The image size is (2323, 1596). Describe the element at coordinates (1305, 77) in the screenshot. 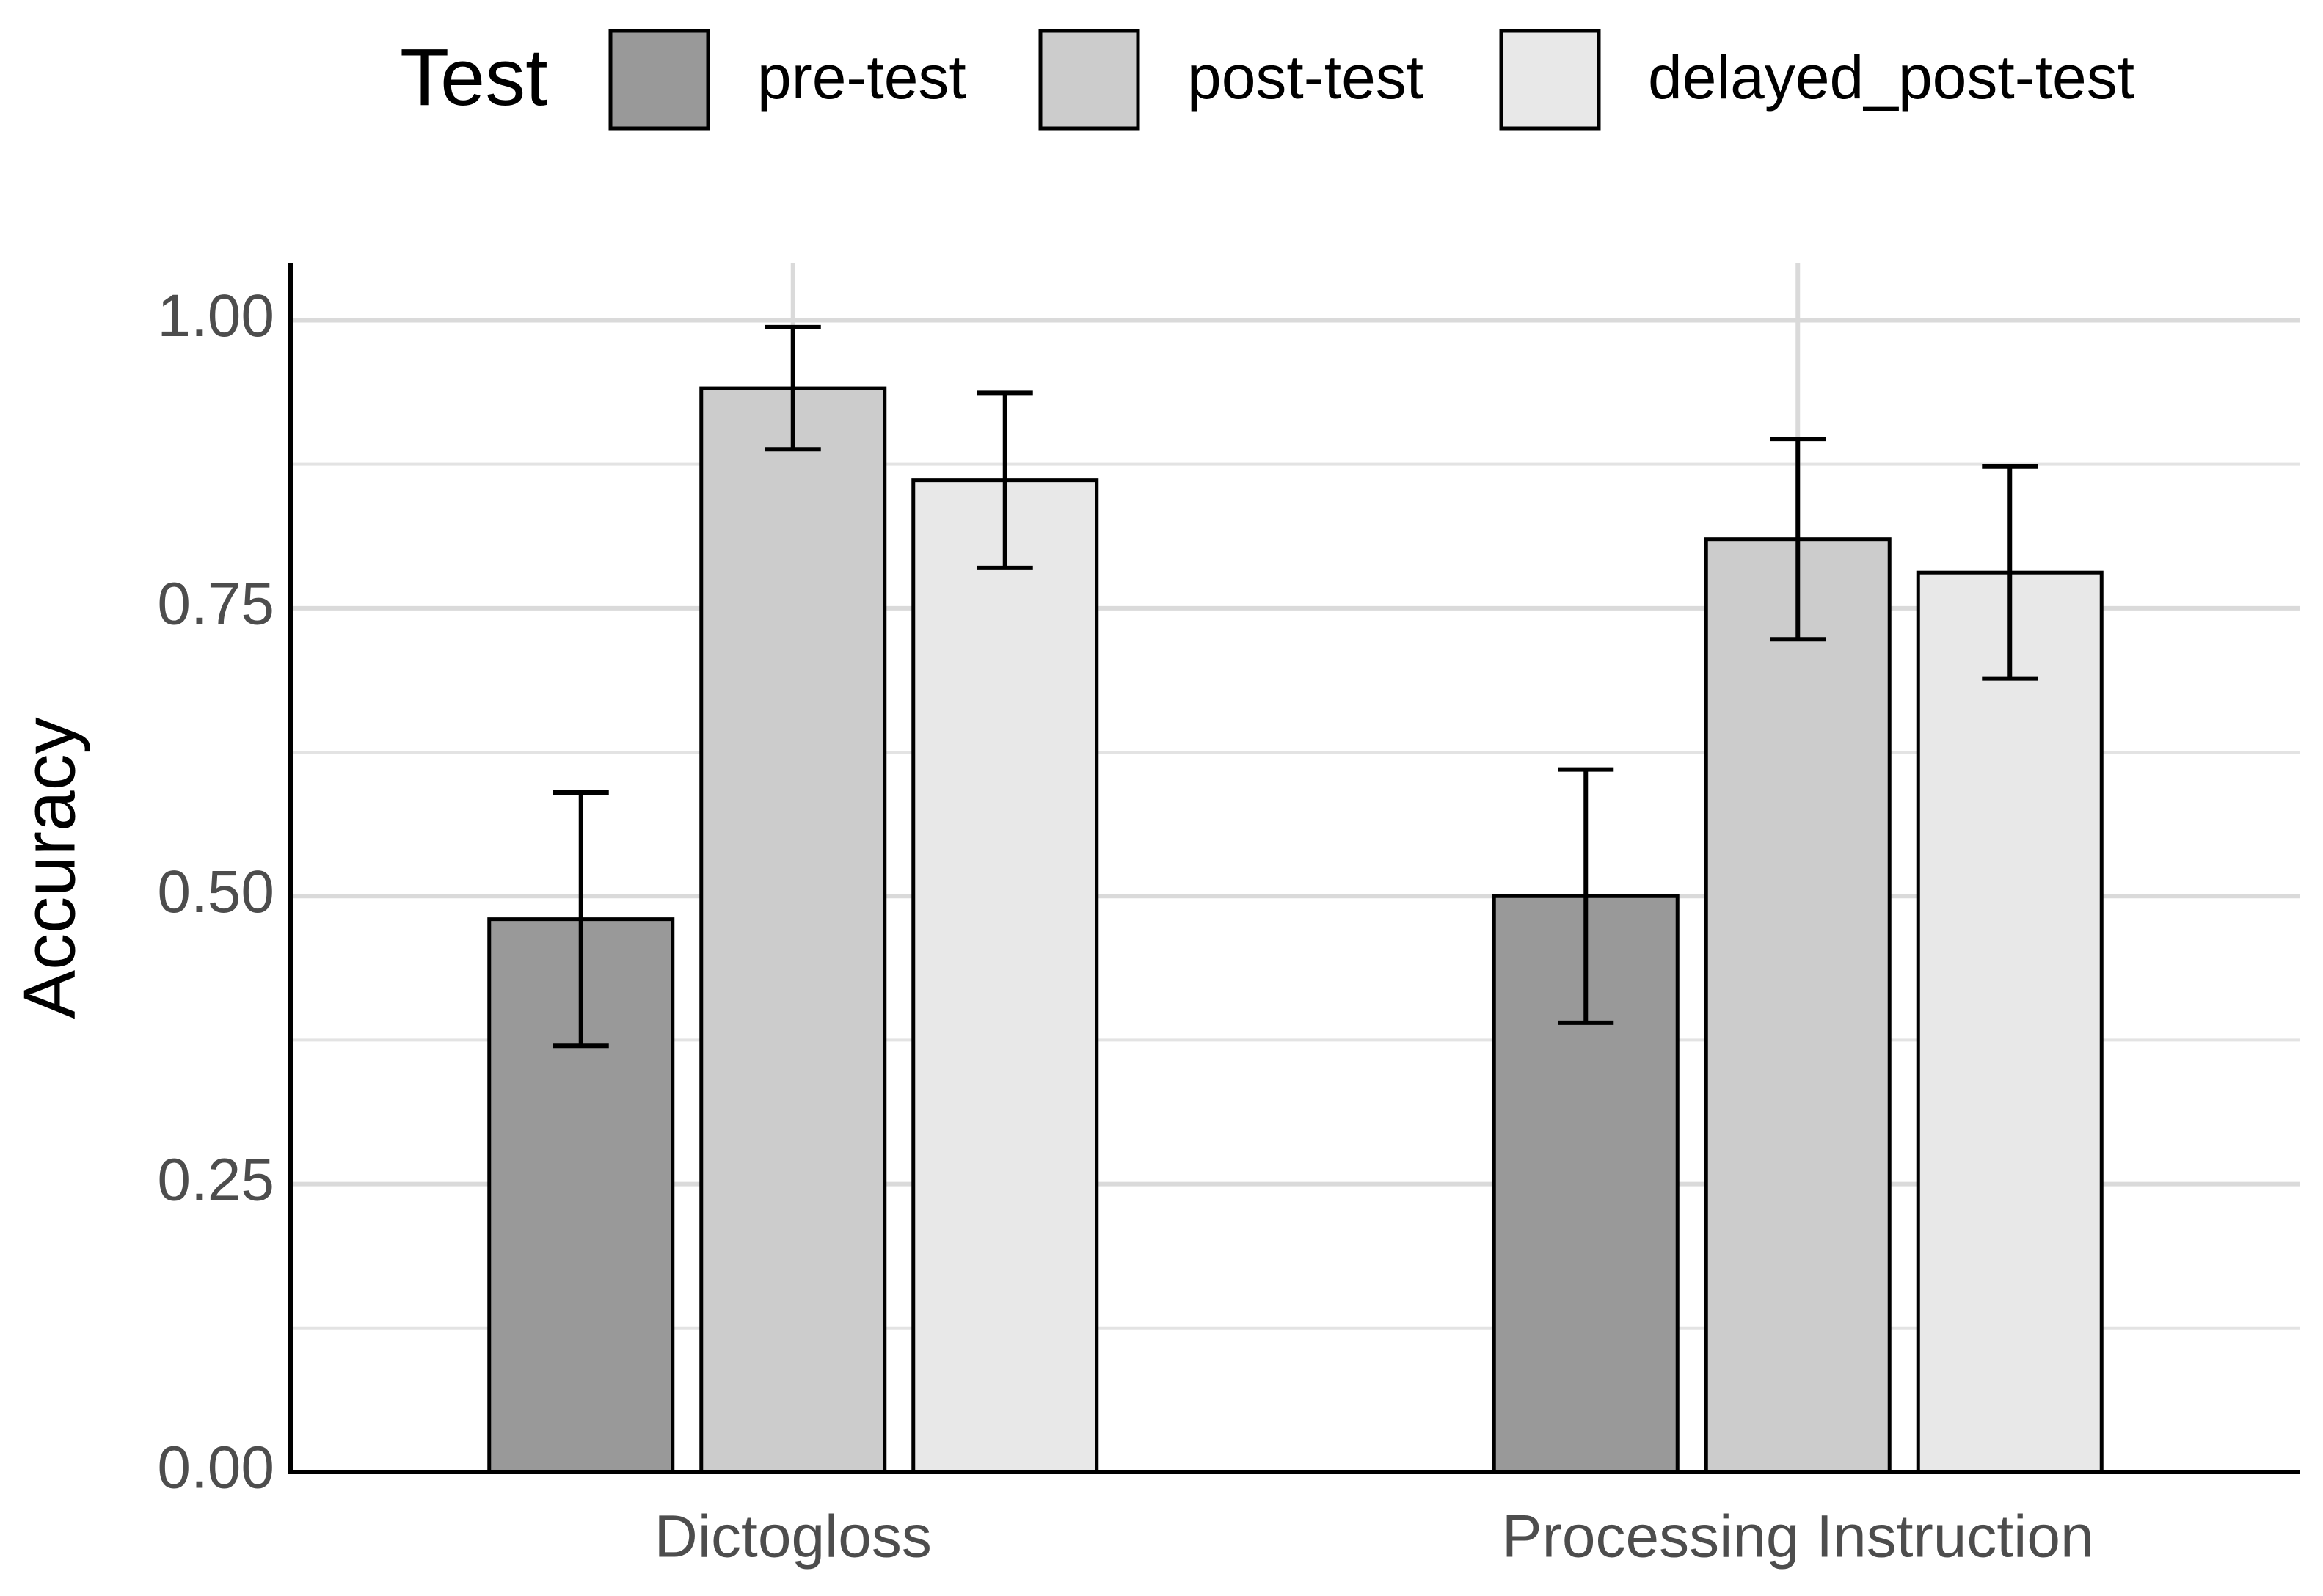

I see `legend-label: post-test` at that location.